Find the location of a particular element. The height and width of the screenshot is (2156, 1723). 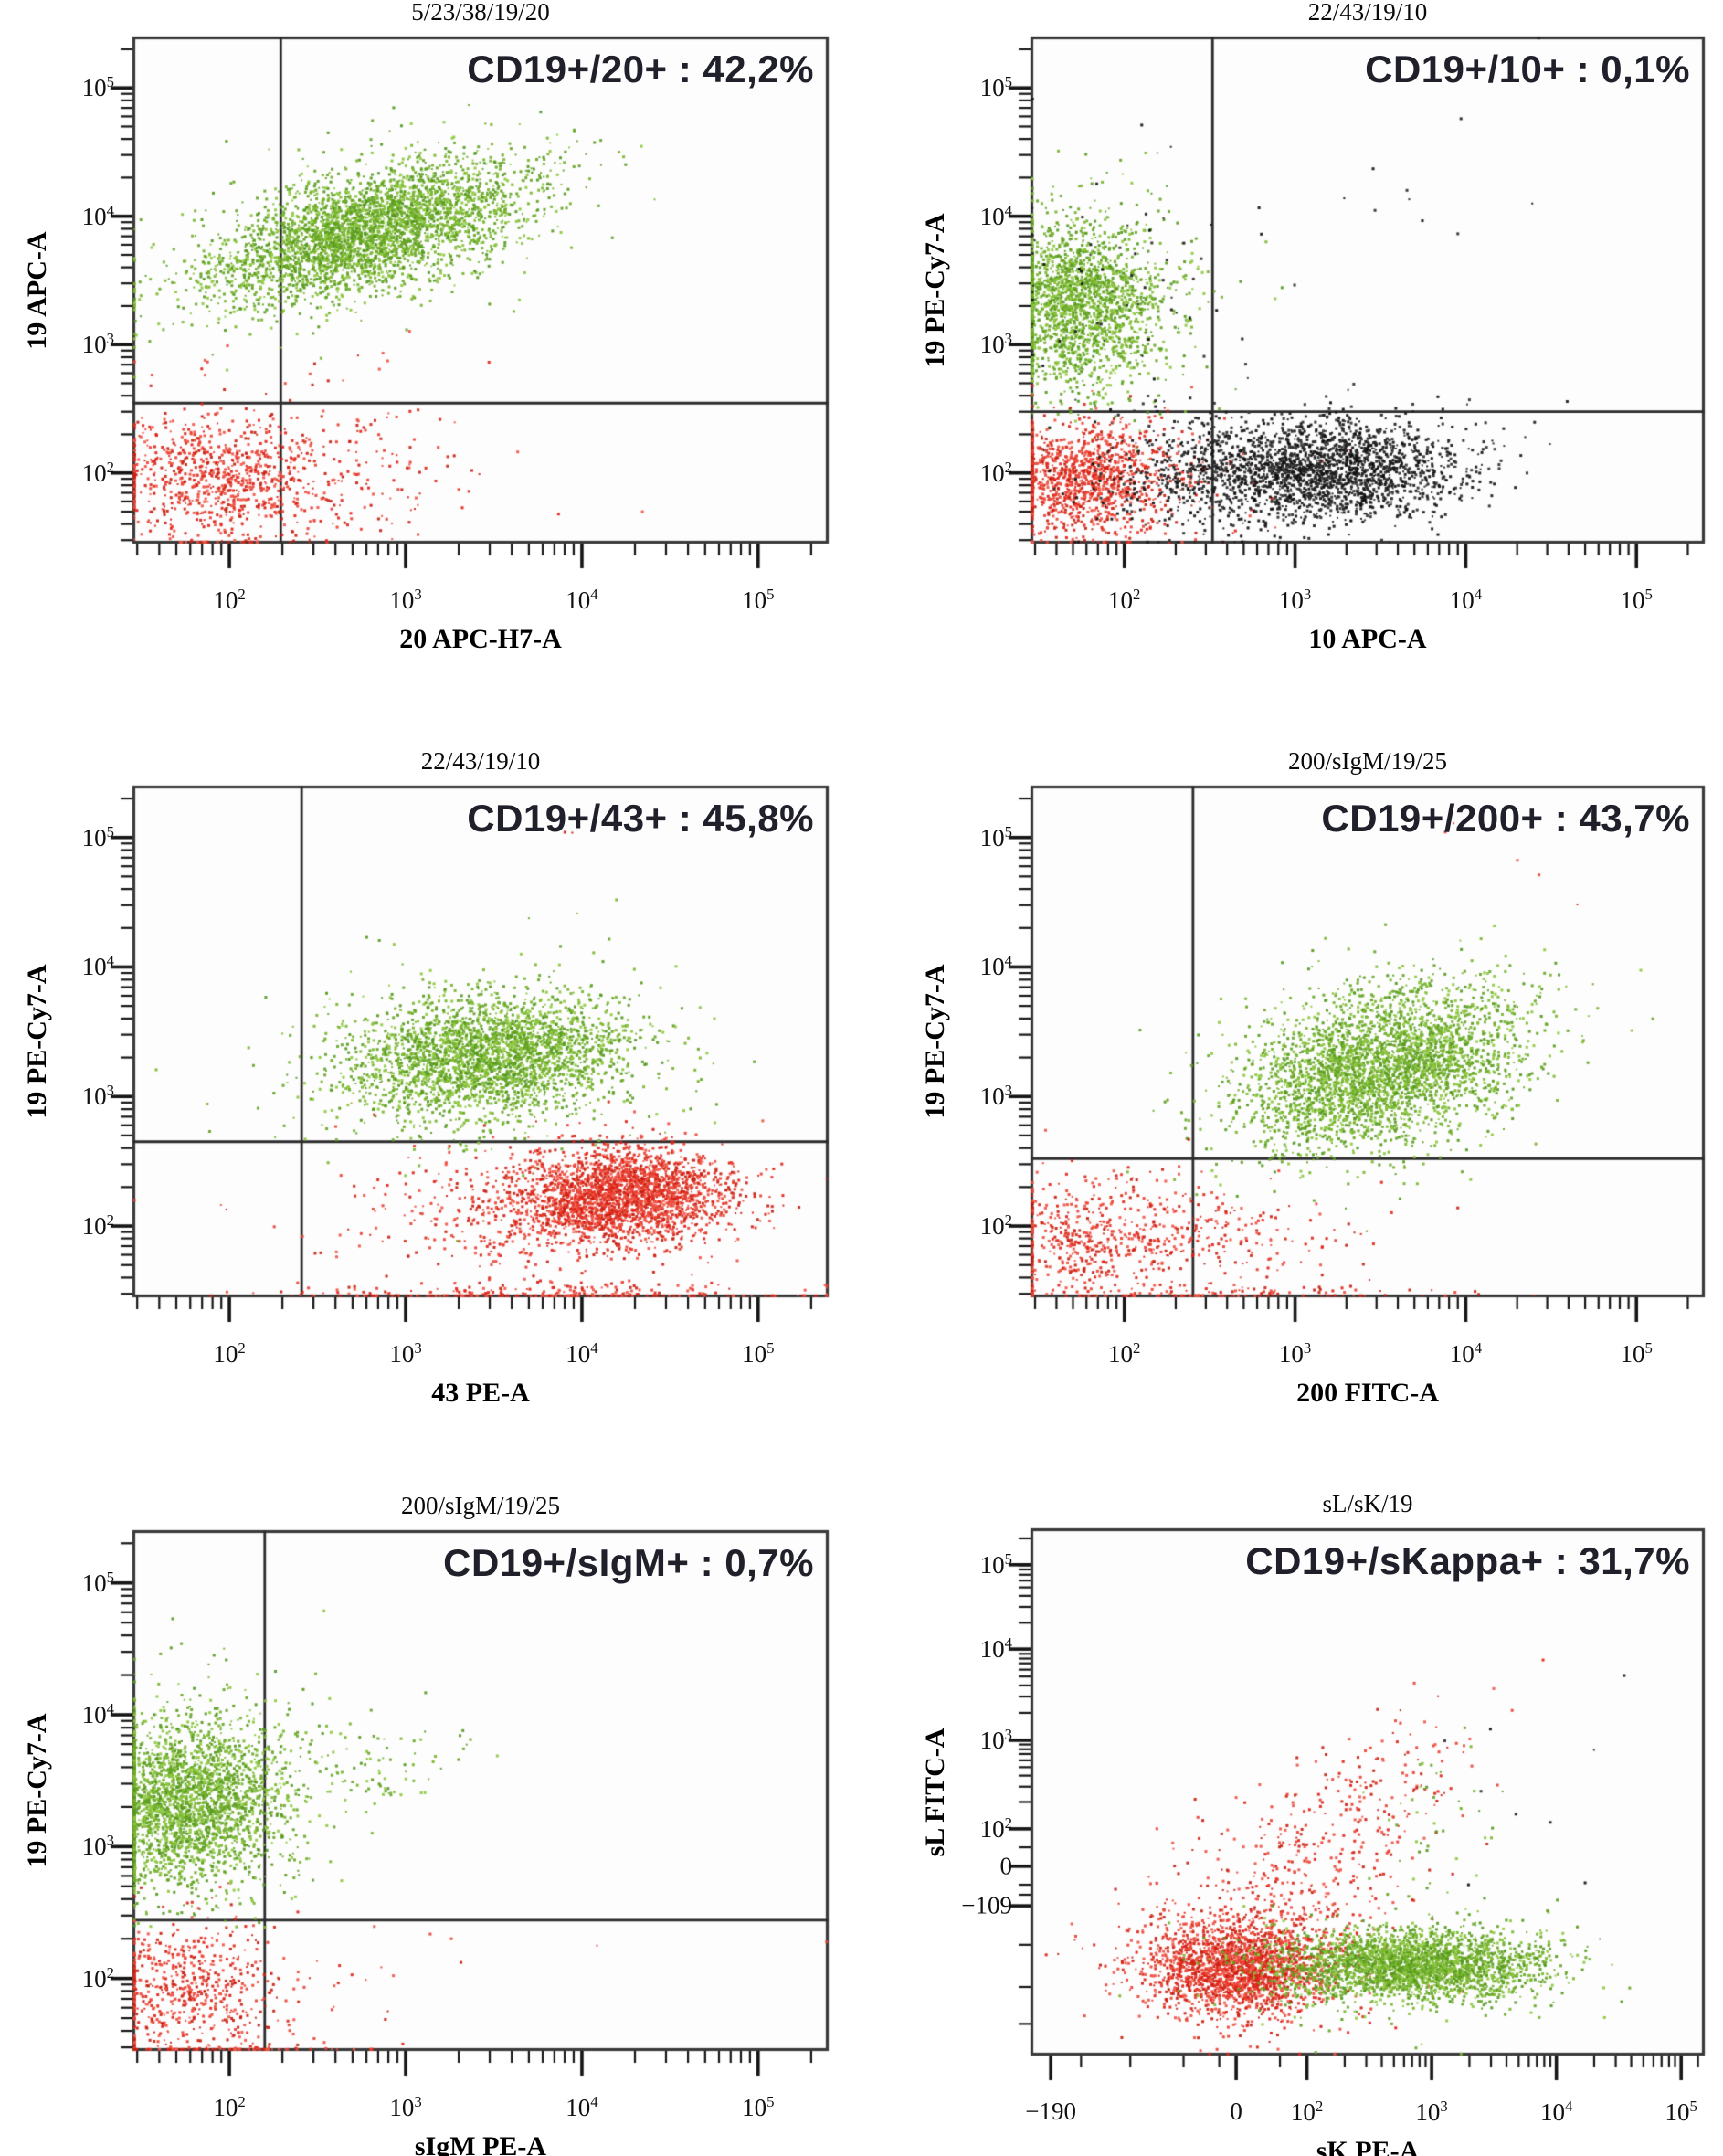

x-axis-label: 43 PE-A is located at coordinates (481, 1393).